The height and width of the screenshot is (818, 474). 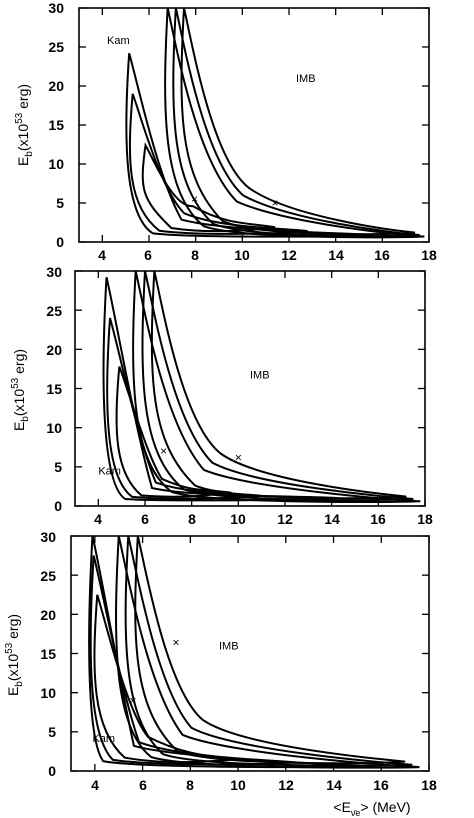 I want to click on x-axis-title-close: > (MeV), so click(x=385, y=807).